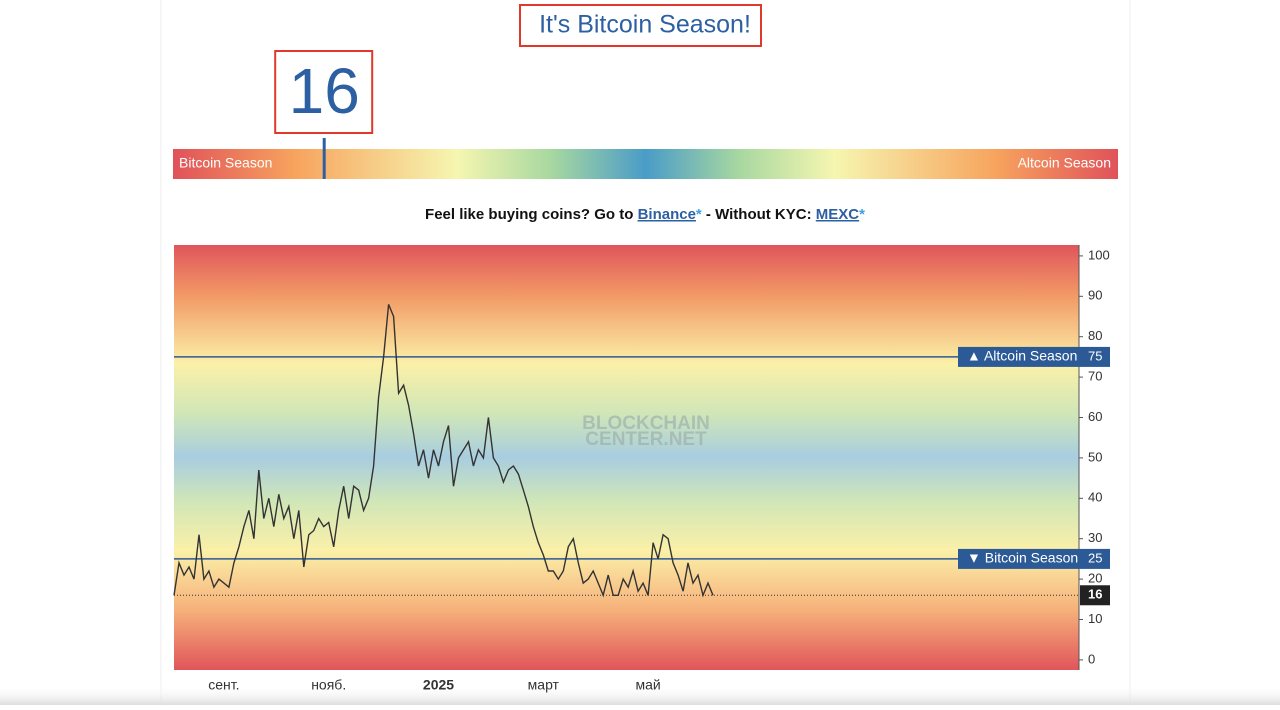 Image resolution: width=1280 pixels, height=710 pixels. What do you see at coordinates (1095, 456) in the screenshot?
I see `y-tick-label: 50` at bounding box center [1095, 456].